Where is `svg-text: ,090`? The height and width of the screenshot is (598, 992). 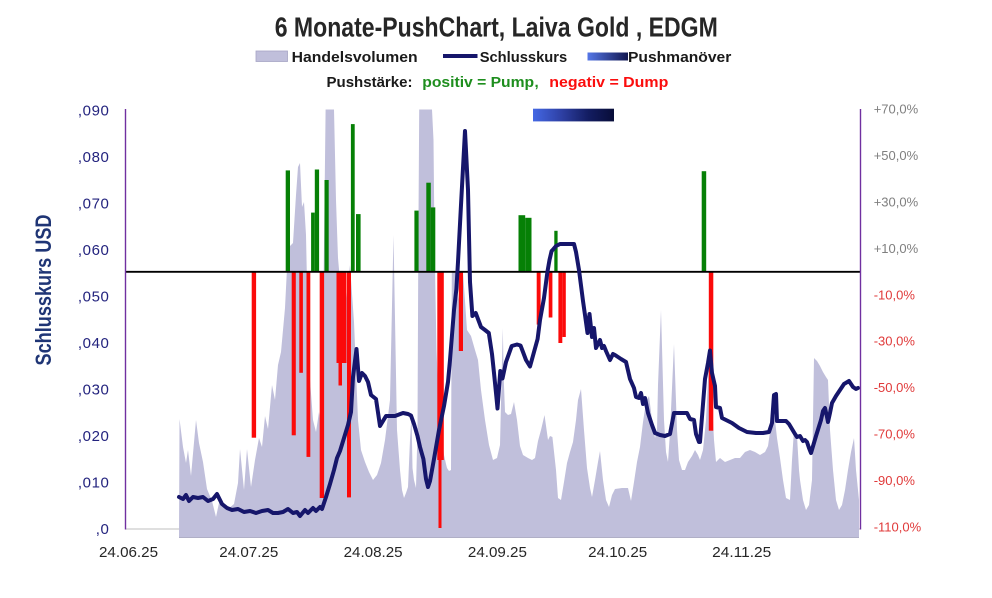 svg-text: ,090 is located at coordinates (94, 111).